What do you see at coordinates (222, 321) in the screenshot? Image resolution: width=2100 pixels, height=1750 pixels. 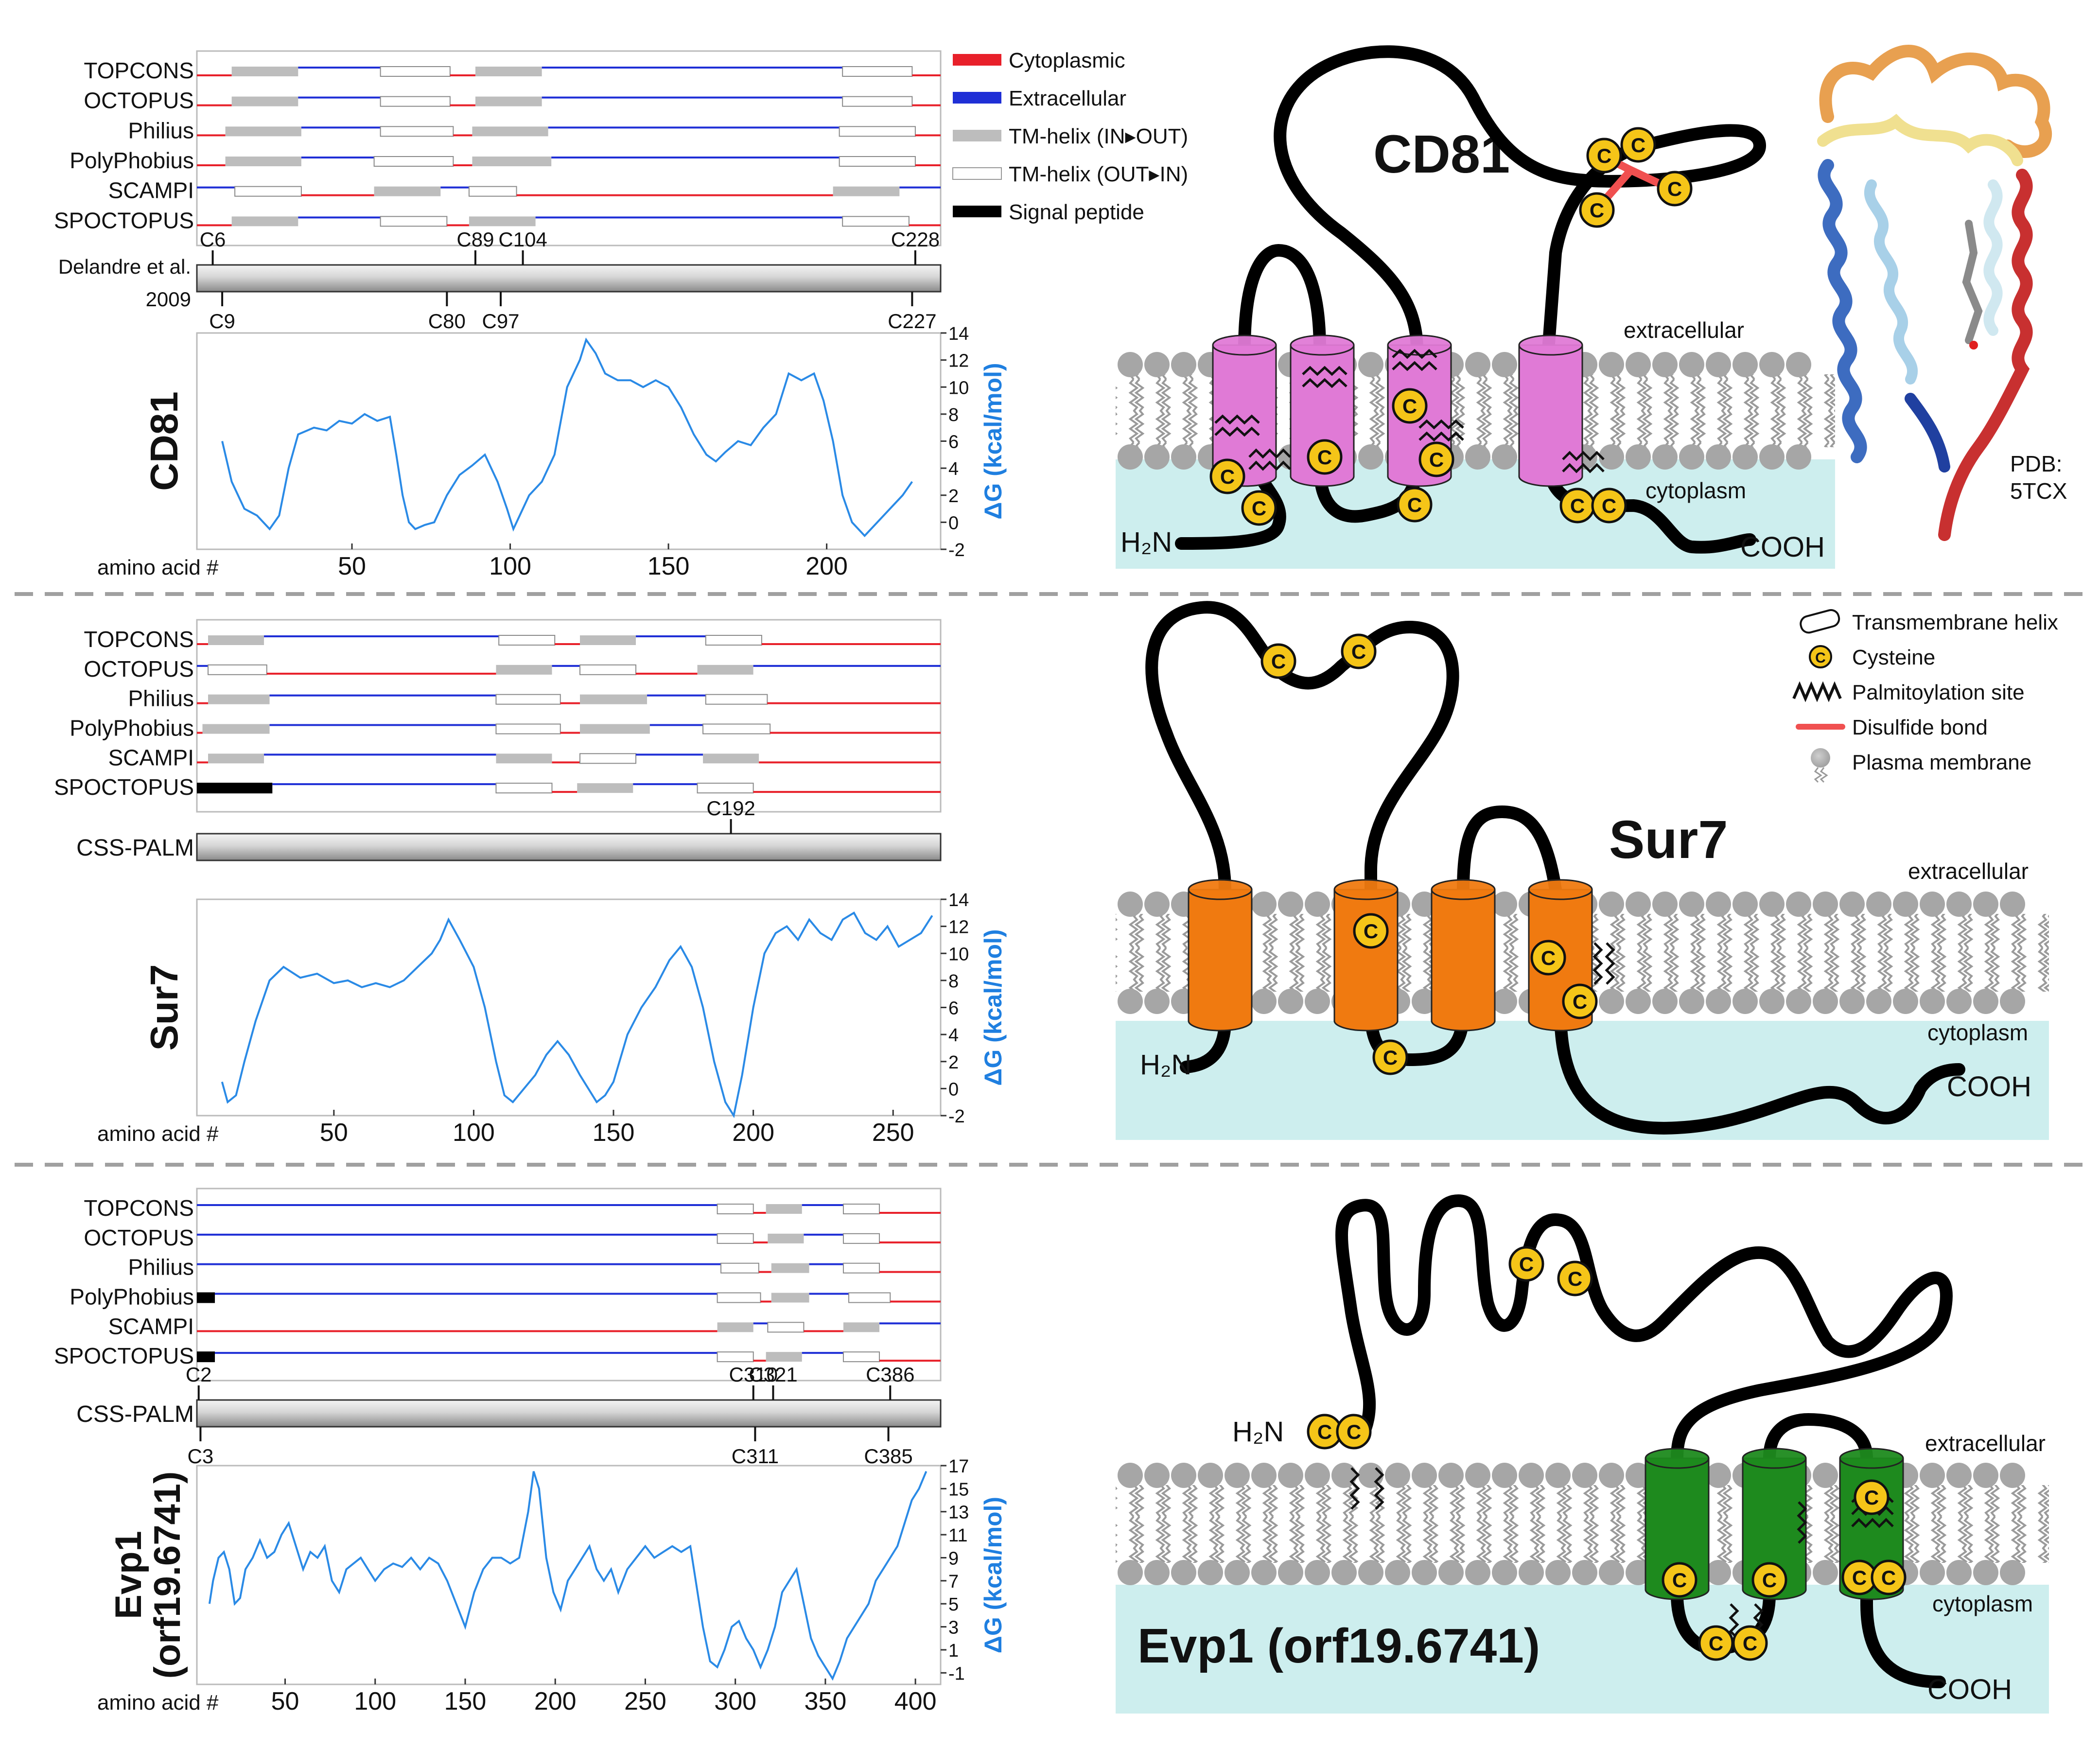 I see `cysteine-site-label: C9` at bounding box center [222, 321].